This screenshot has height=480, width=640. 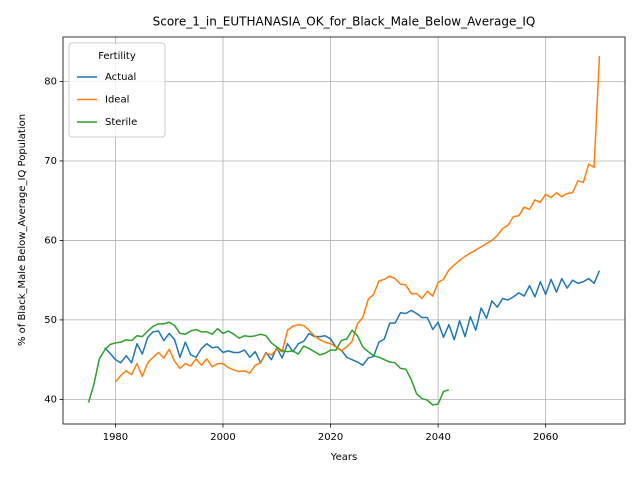 I want to click on x-tick-label: 1980, so click(x=115, y=437).